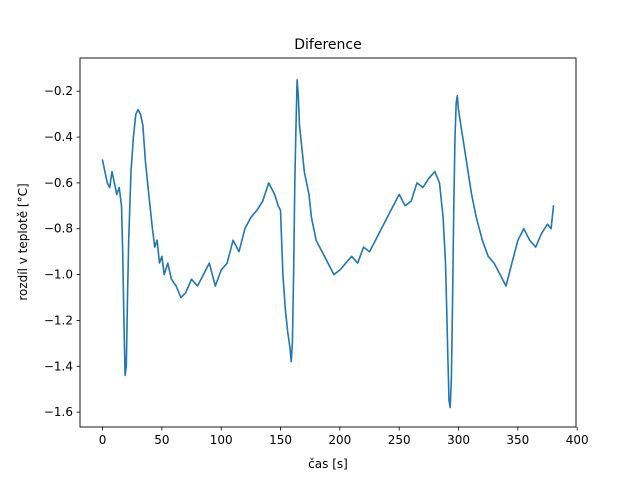 The width and height of the screenshot is (640, 484). What do you see at coordinates (517, 440) in the screenshot?
I see `x-tick-label: 350` at bounding box center [517, 440].